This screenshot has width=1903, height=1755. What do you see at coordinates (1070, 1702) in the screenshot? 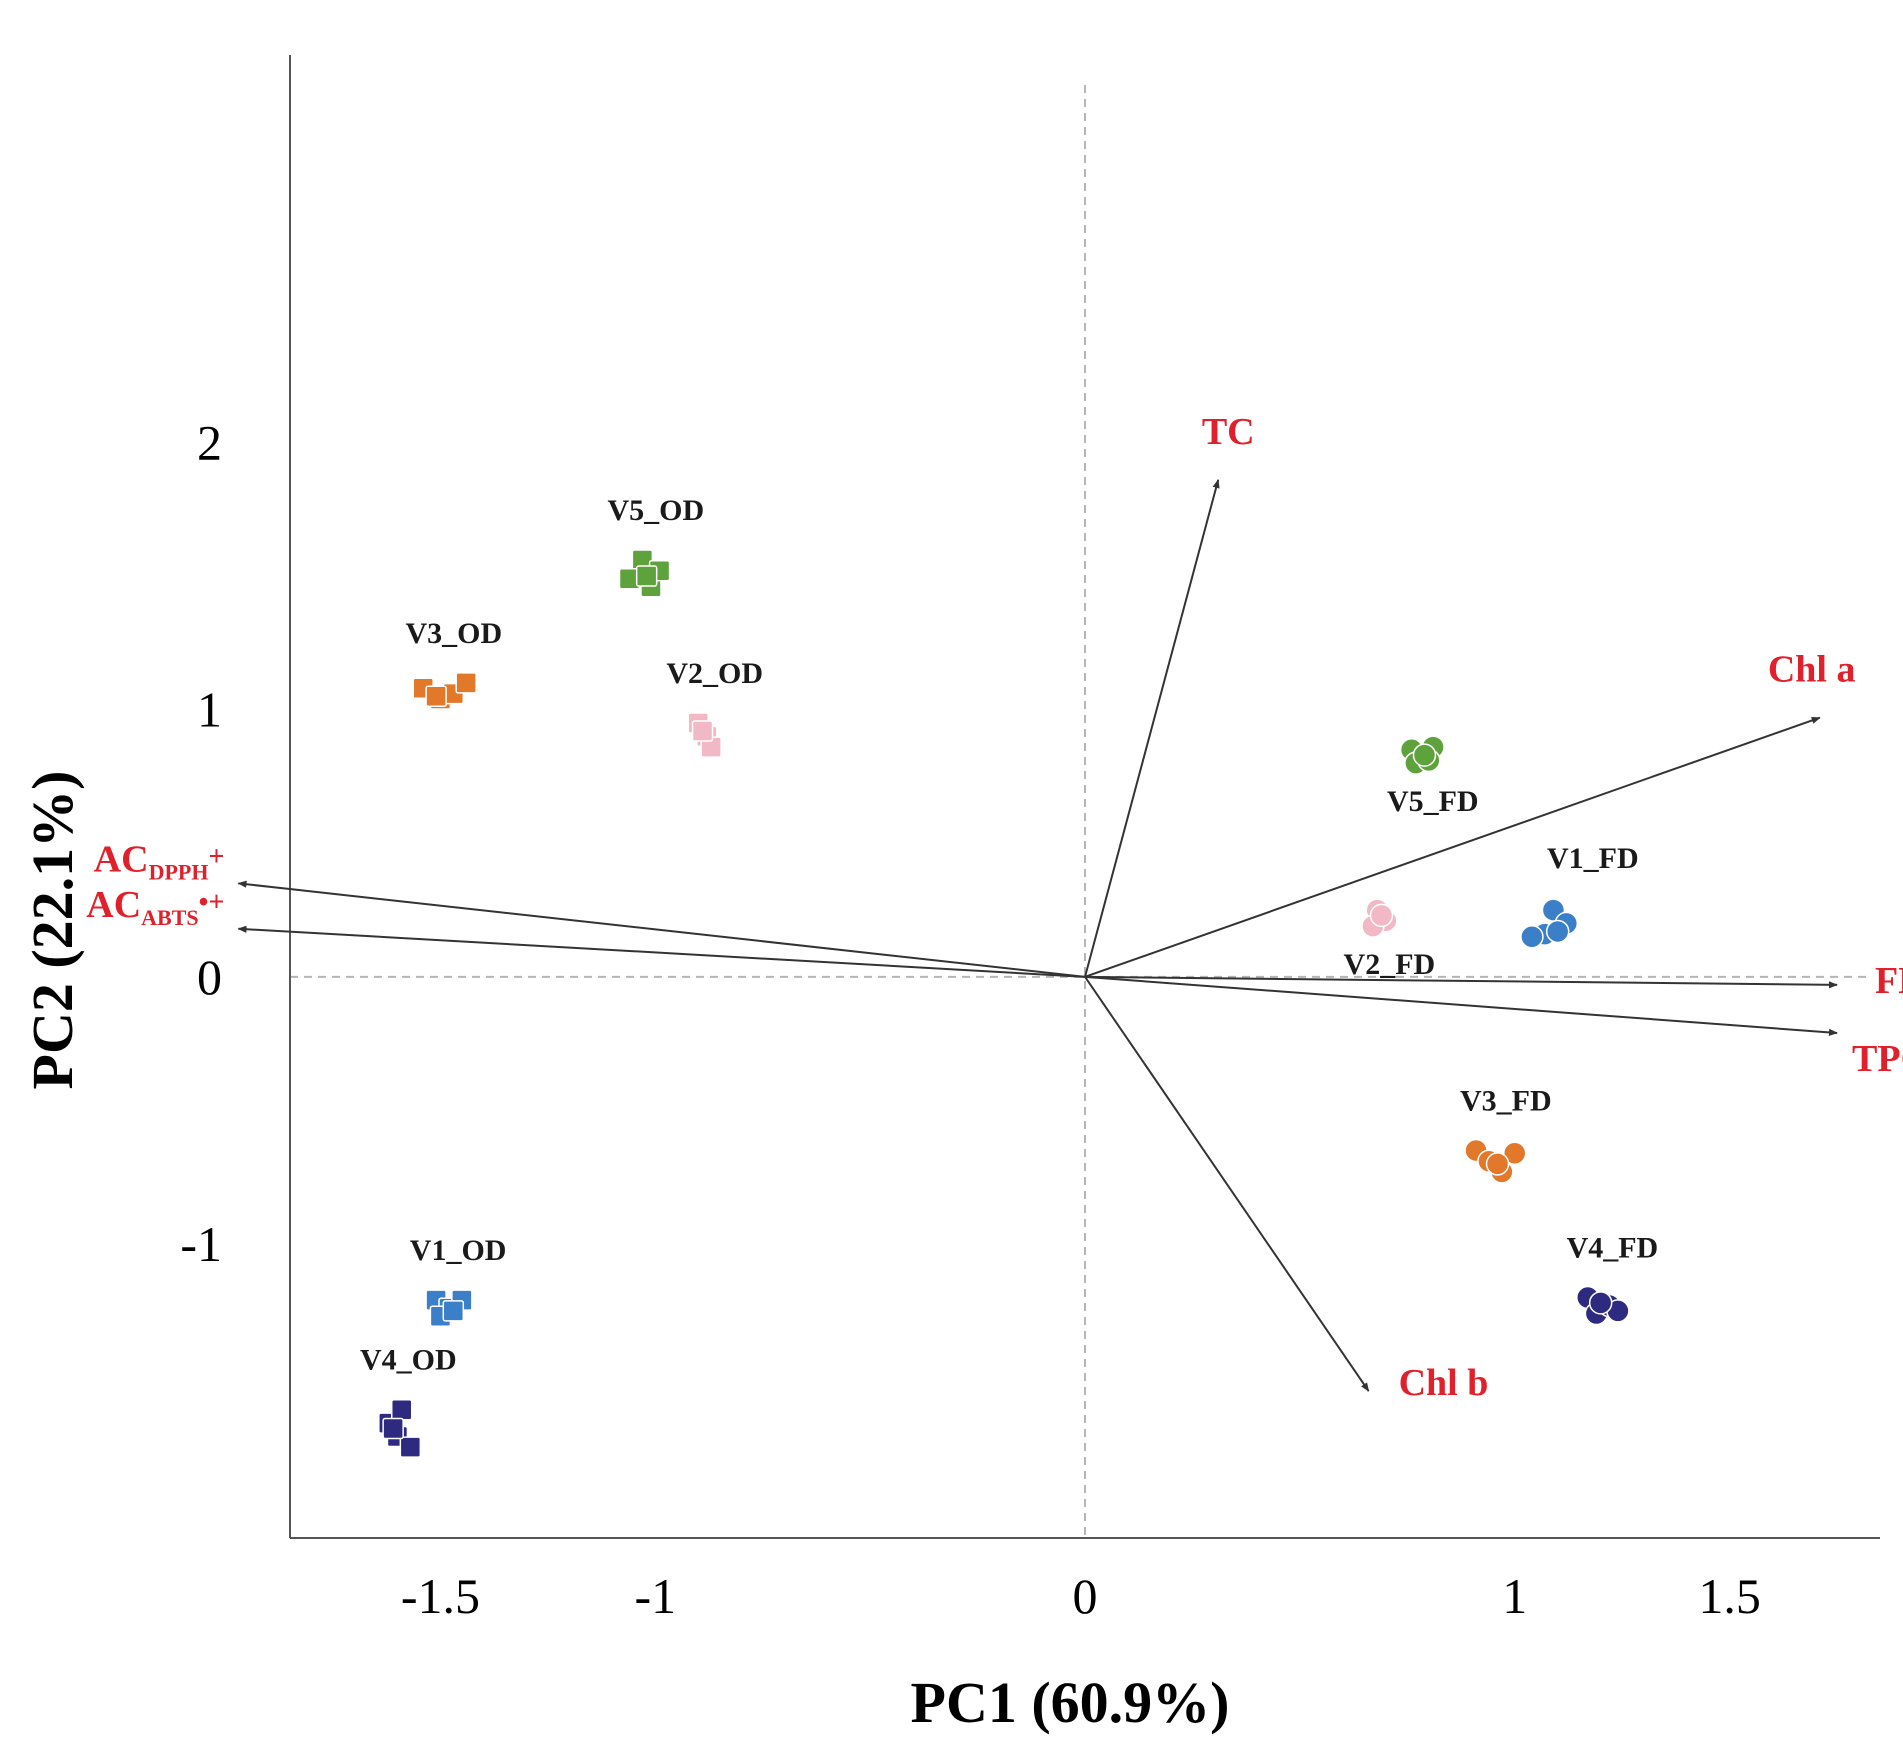
I see `x-axis-title: PC1 (60.9%)` at bounding box center [1070, 1702].